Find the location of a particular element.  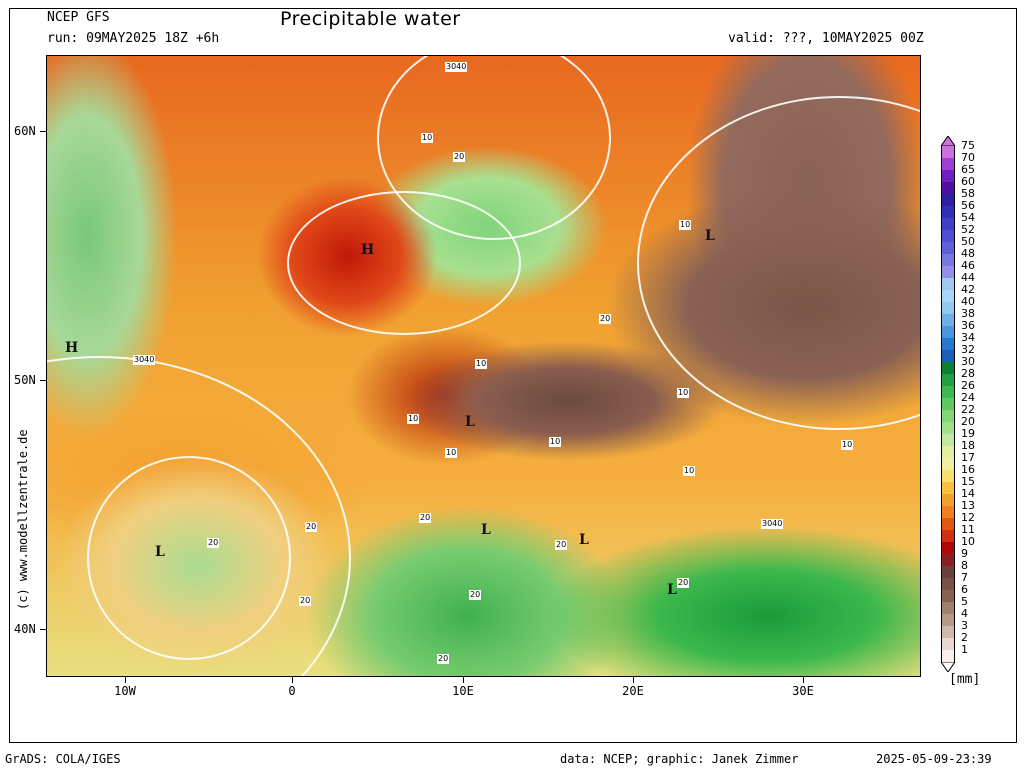

colorbar-label: 75 is located at coordinates (968, 145).